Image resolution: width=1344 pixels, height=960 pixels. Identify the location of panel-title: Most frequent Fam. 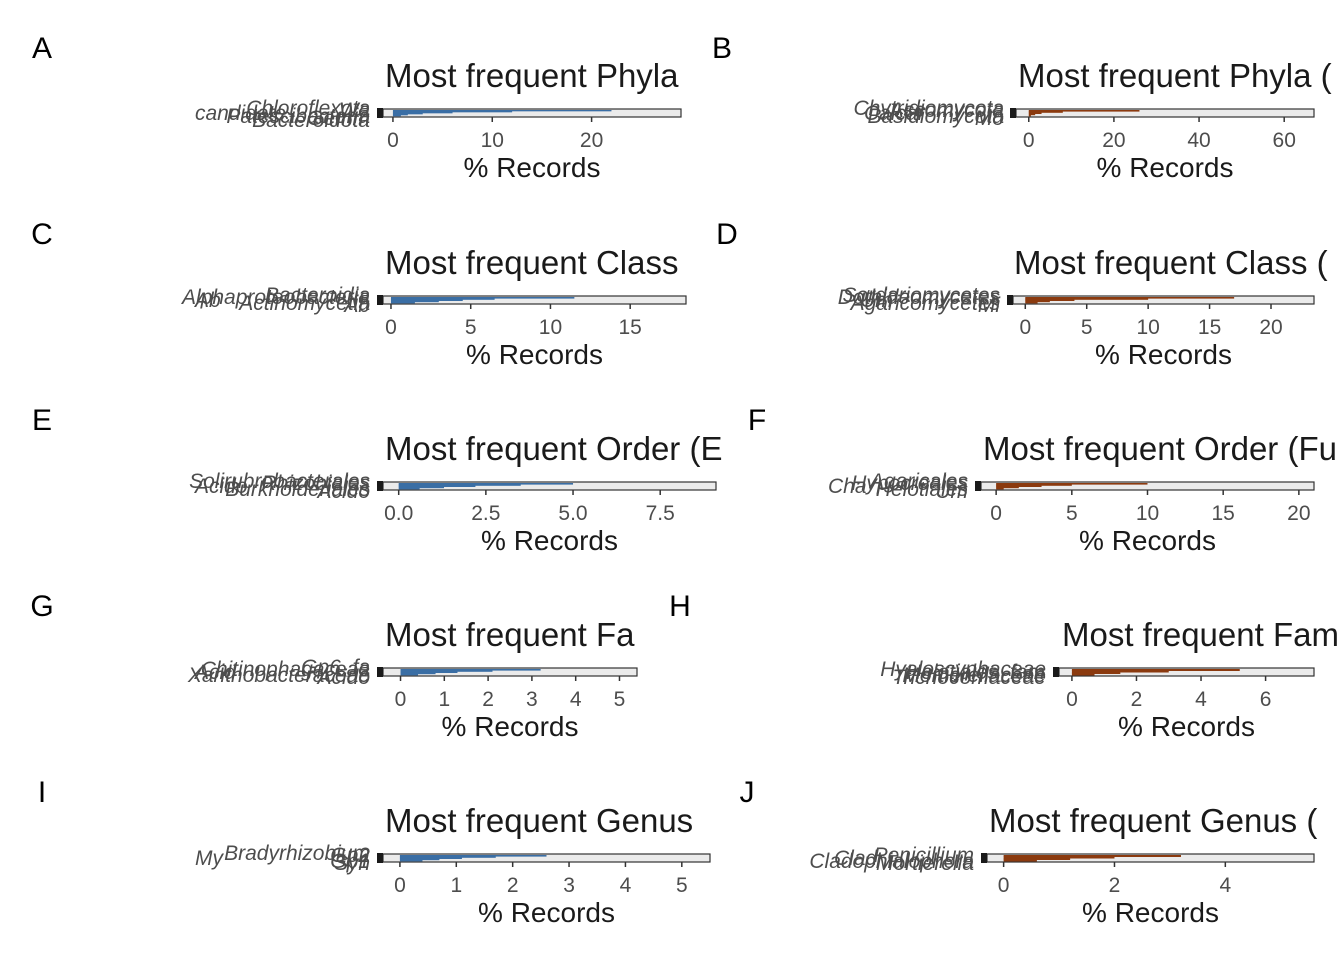
(1200, 634).